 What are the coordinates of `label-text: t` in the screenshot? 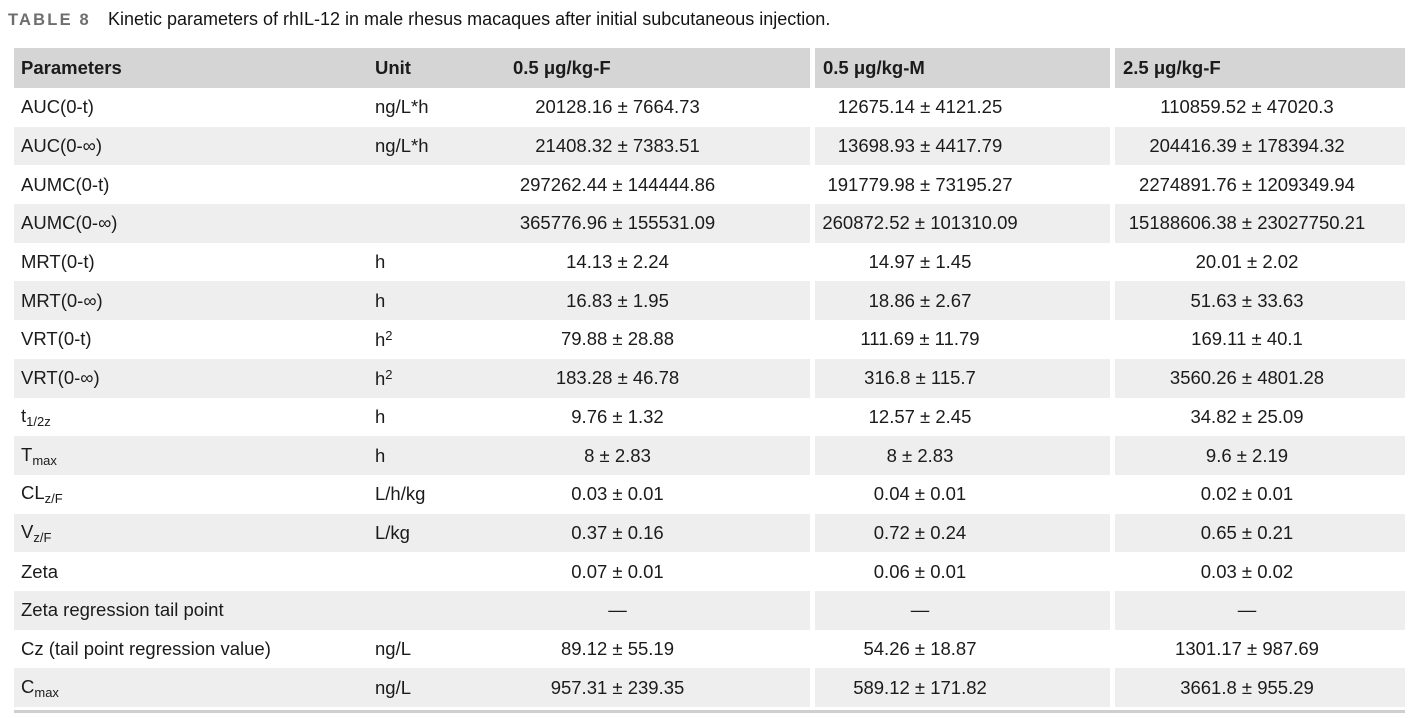 It's located at (24, 415).